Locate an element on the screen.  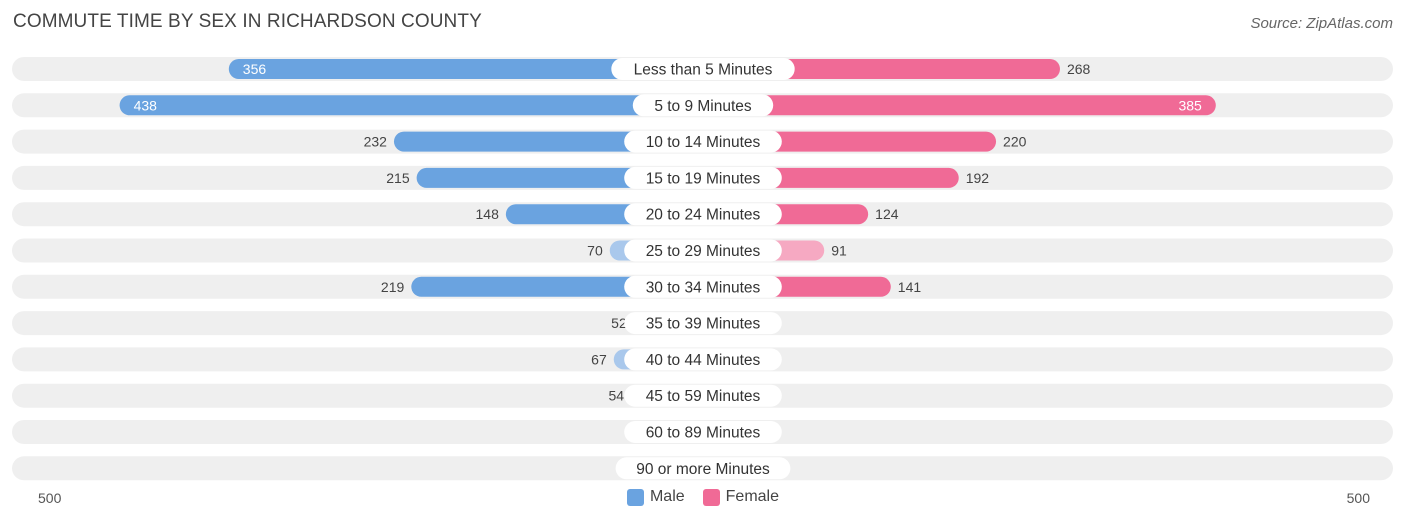
category-label: 10 to 14 Minutes is located at coordinates (703, 142).